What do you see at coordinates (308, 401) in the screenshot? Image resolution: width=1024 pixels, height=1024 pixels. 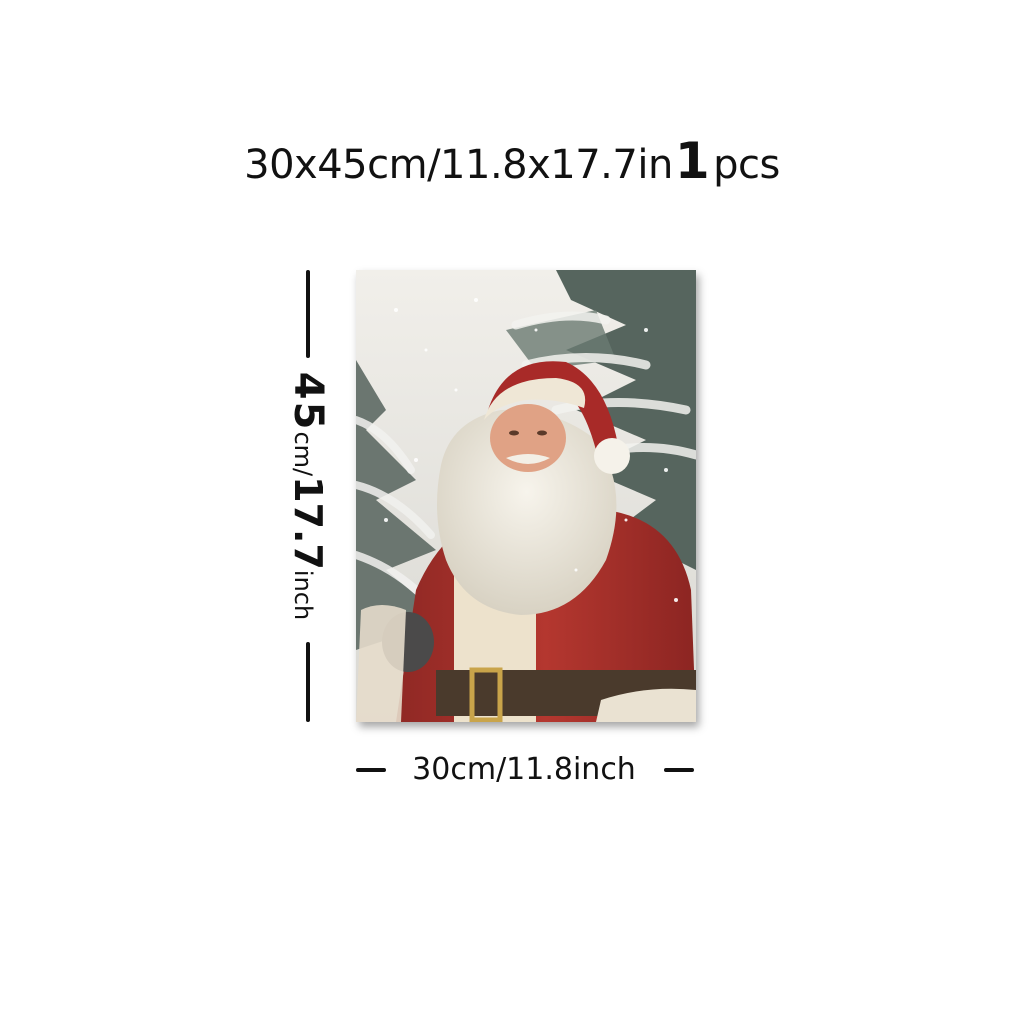 I see `height-value-cm: 45` at bounding box center [308, 401].